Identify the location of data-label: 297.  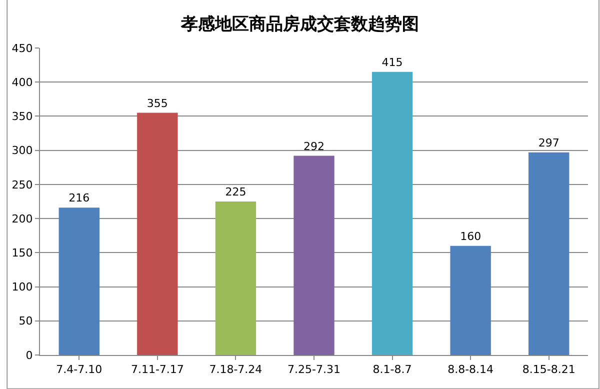
(549, 143).